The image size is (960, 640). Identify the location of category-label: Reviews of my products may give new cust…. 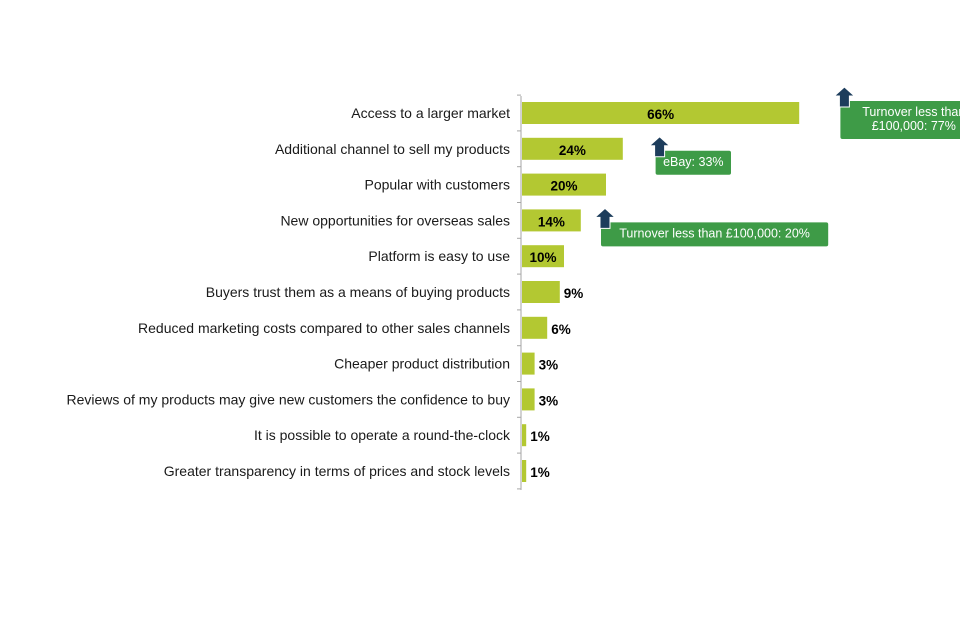
(288, 399).